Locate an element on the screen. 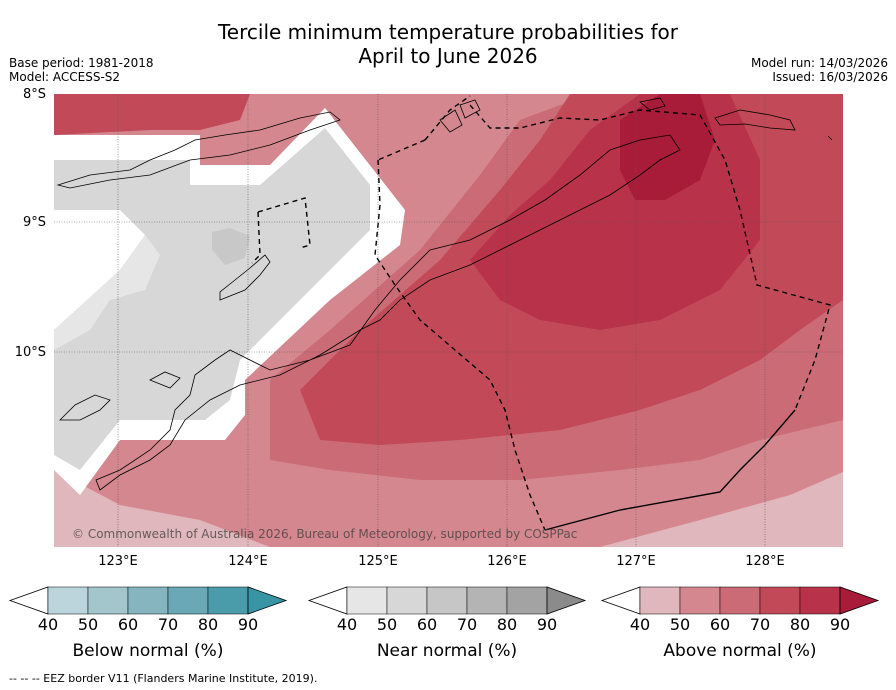 This screenshot has width=896, height=690. colorbar-above-tick-60: 60 is located at coordinates (720, 624).